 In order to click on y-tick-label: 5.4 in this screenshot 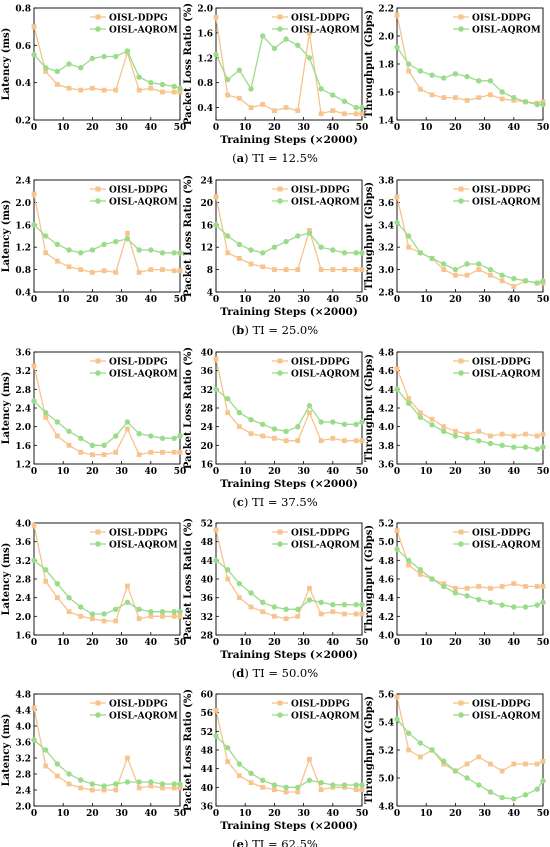, I will do `click(386, 724)`.